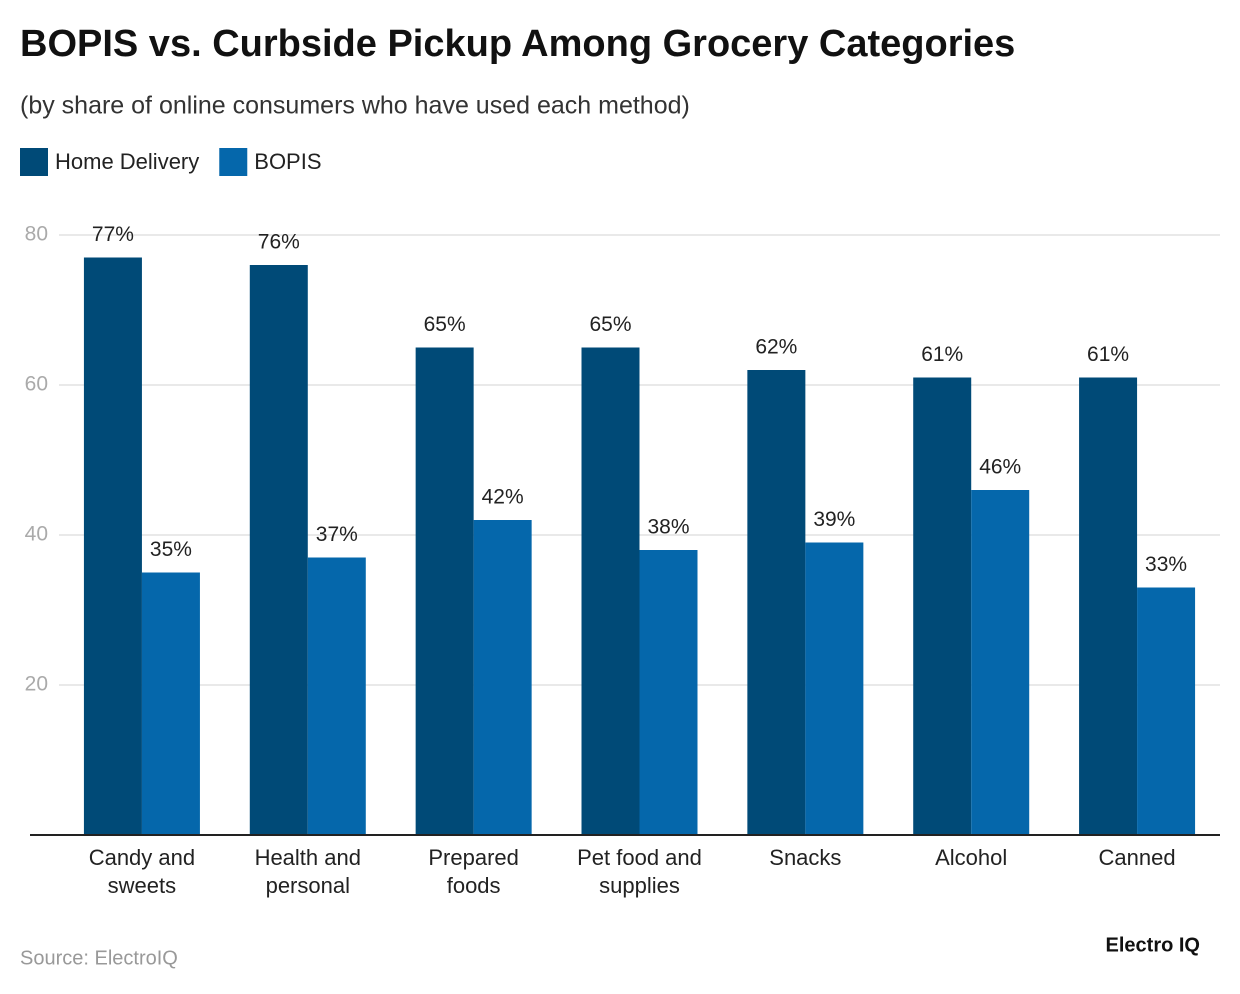 This screenshot has height=994, width=1240. What do you see at coordinates (1137, 857) in the screenshot?
I see `x-tick-label: Canned` at bounding box center [1137, 857].